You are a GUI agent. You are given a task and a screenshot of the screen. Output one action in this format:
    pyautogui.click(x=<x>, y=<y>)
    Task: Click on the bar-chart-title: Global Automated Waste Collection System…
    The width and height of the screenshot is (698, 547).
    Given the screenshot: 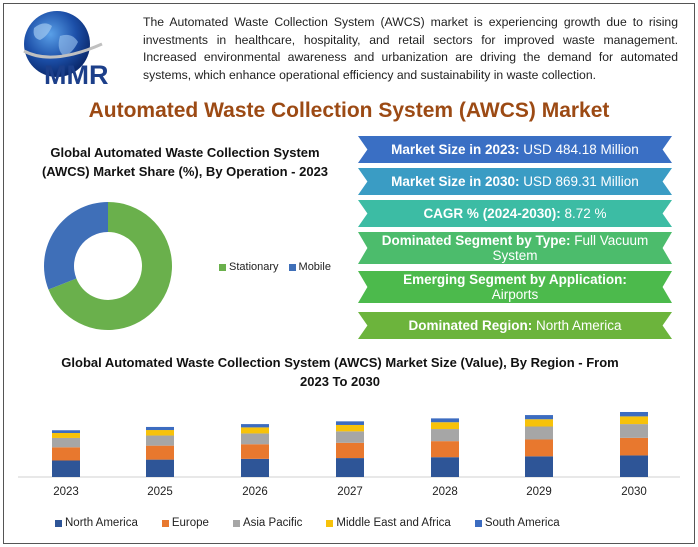 What is the action you would take?
    pyautogui.click(x=340, y=372)
    